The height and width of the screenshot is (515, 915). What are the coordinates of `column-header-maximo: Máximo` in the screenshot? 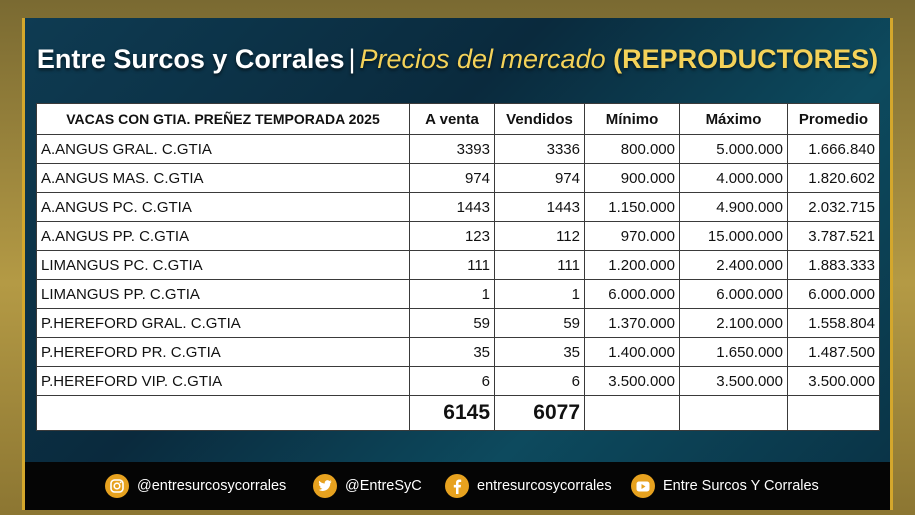 It's located at (733, 119).